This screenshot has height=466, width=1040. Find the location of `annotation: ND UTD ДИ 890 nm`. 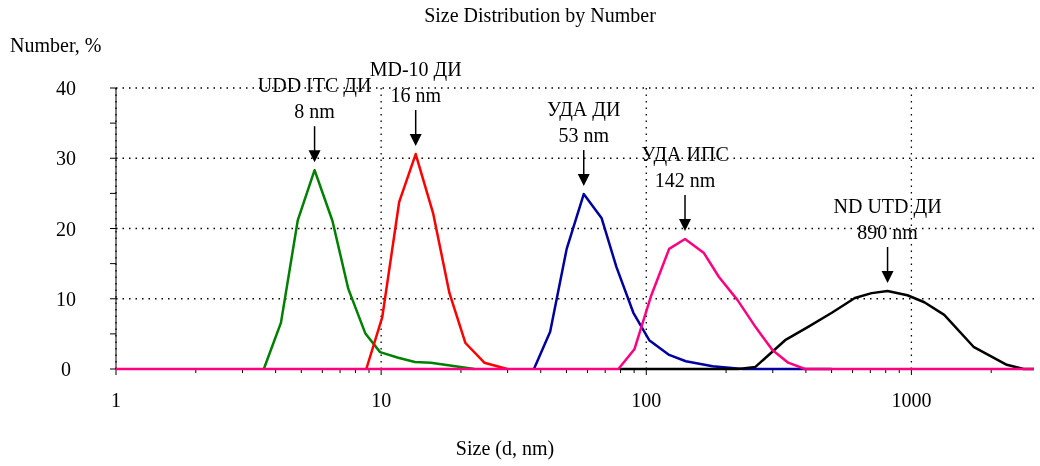

annotation: ND UTD ДИ 890 nm is located at coordinates (887, 219).